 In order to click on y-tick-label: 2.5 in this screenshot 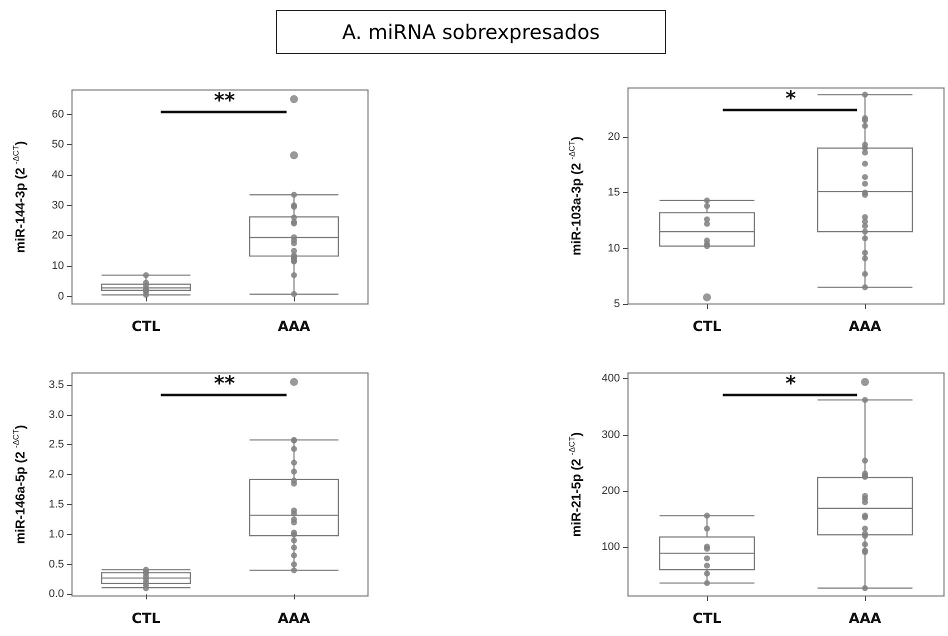, I will do `click(56, 444)`.